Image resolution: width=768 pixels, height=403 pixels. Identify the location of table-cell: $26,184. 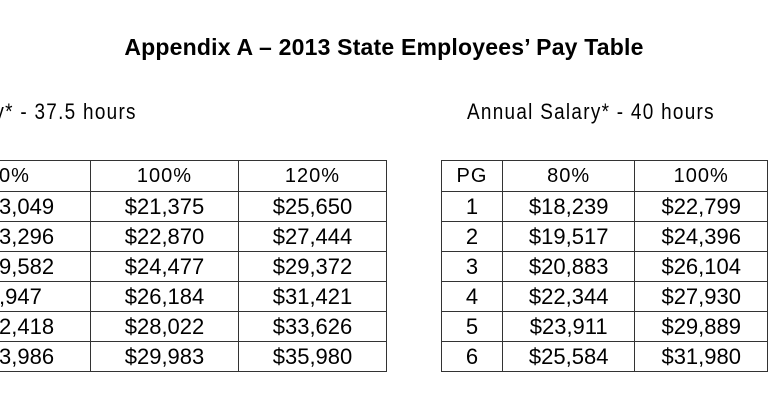
(164, 296).